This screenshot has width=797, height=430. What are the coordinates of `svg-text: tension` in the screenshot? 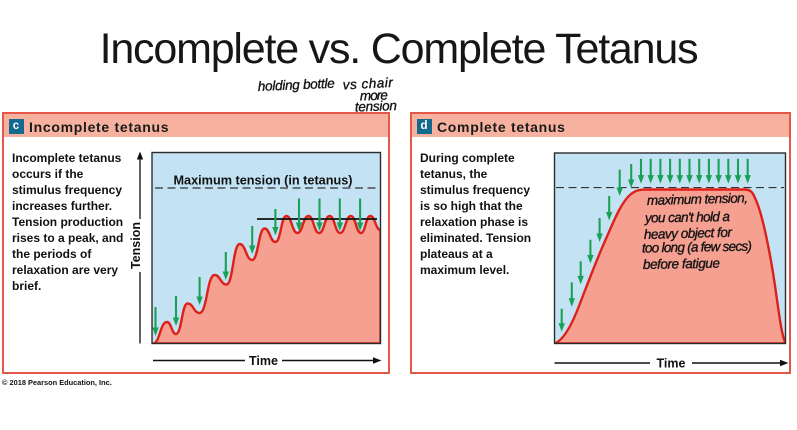 It's located at (376, 106).